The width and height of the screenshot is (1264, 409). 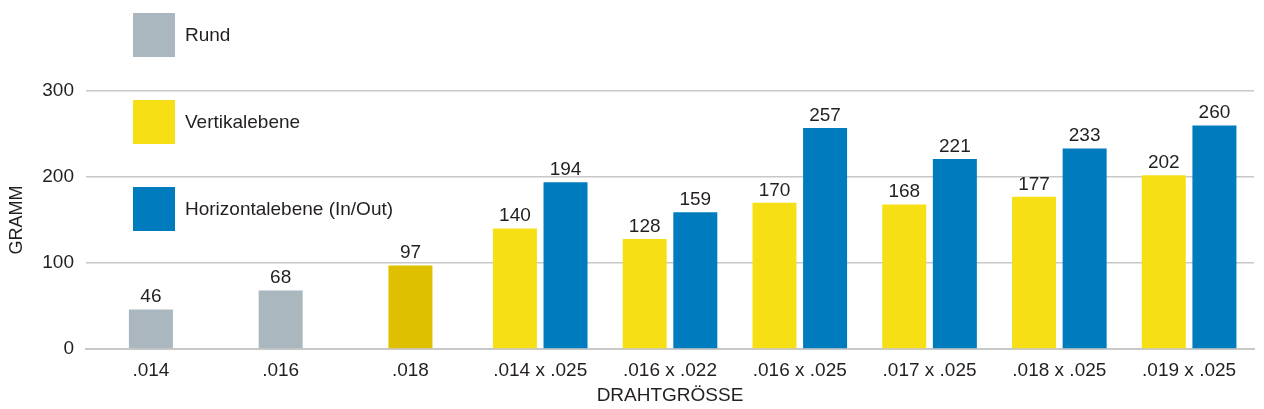 What do you see at coordinates (15, 220) in the screenshot?
I see `y-axis-title: GRAMM` at bounding box center [15, 220].